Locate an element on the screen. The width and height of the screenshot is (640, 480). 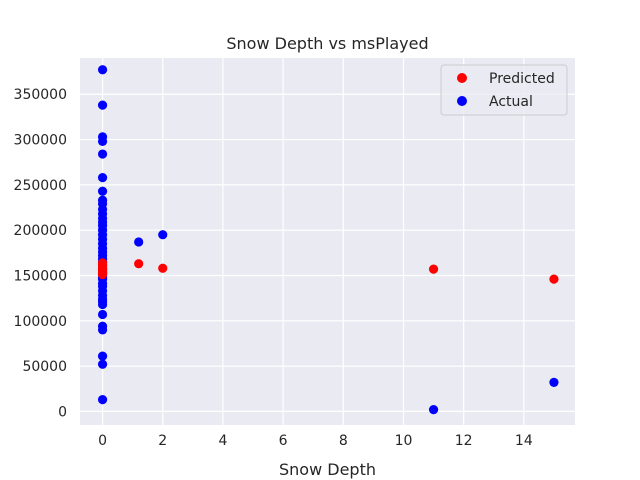
y-tick-label: 0 is located at coordinates (62, 412).